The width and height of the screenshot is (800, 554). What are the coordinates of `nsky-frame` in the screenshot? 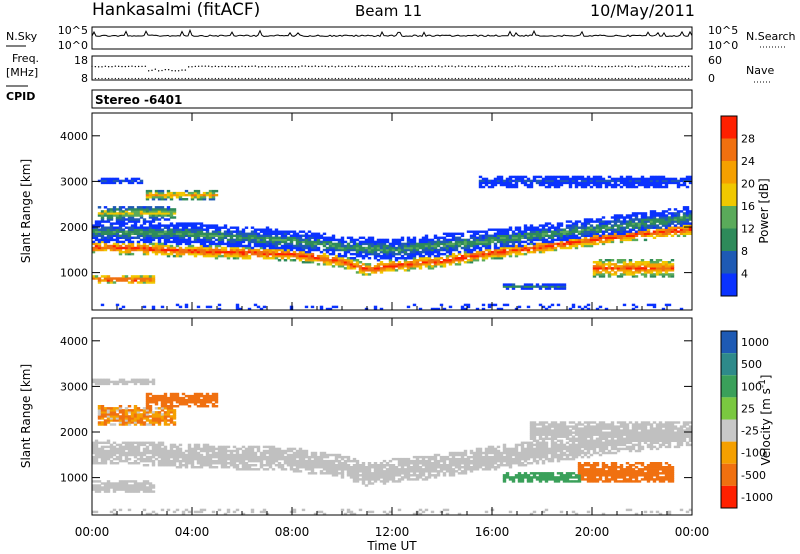 It's located at (392, 38).